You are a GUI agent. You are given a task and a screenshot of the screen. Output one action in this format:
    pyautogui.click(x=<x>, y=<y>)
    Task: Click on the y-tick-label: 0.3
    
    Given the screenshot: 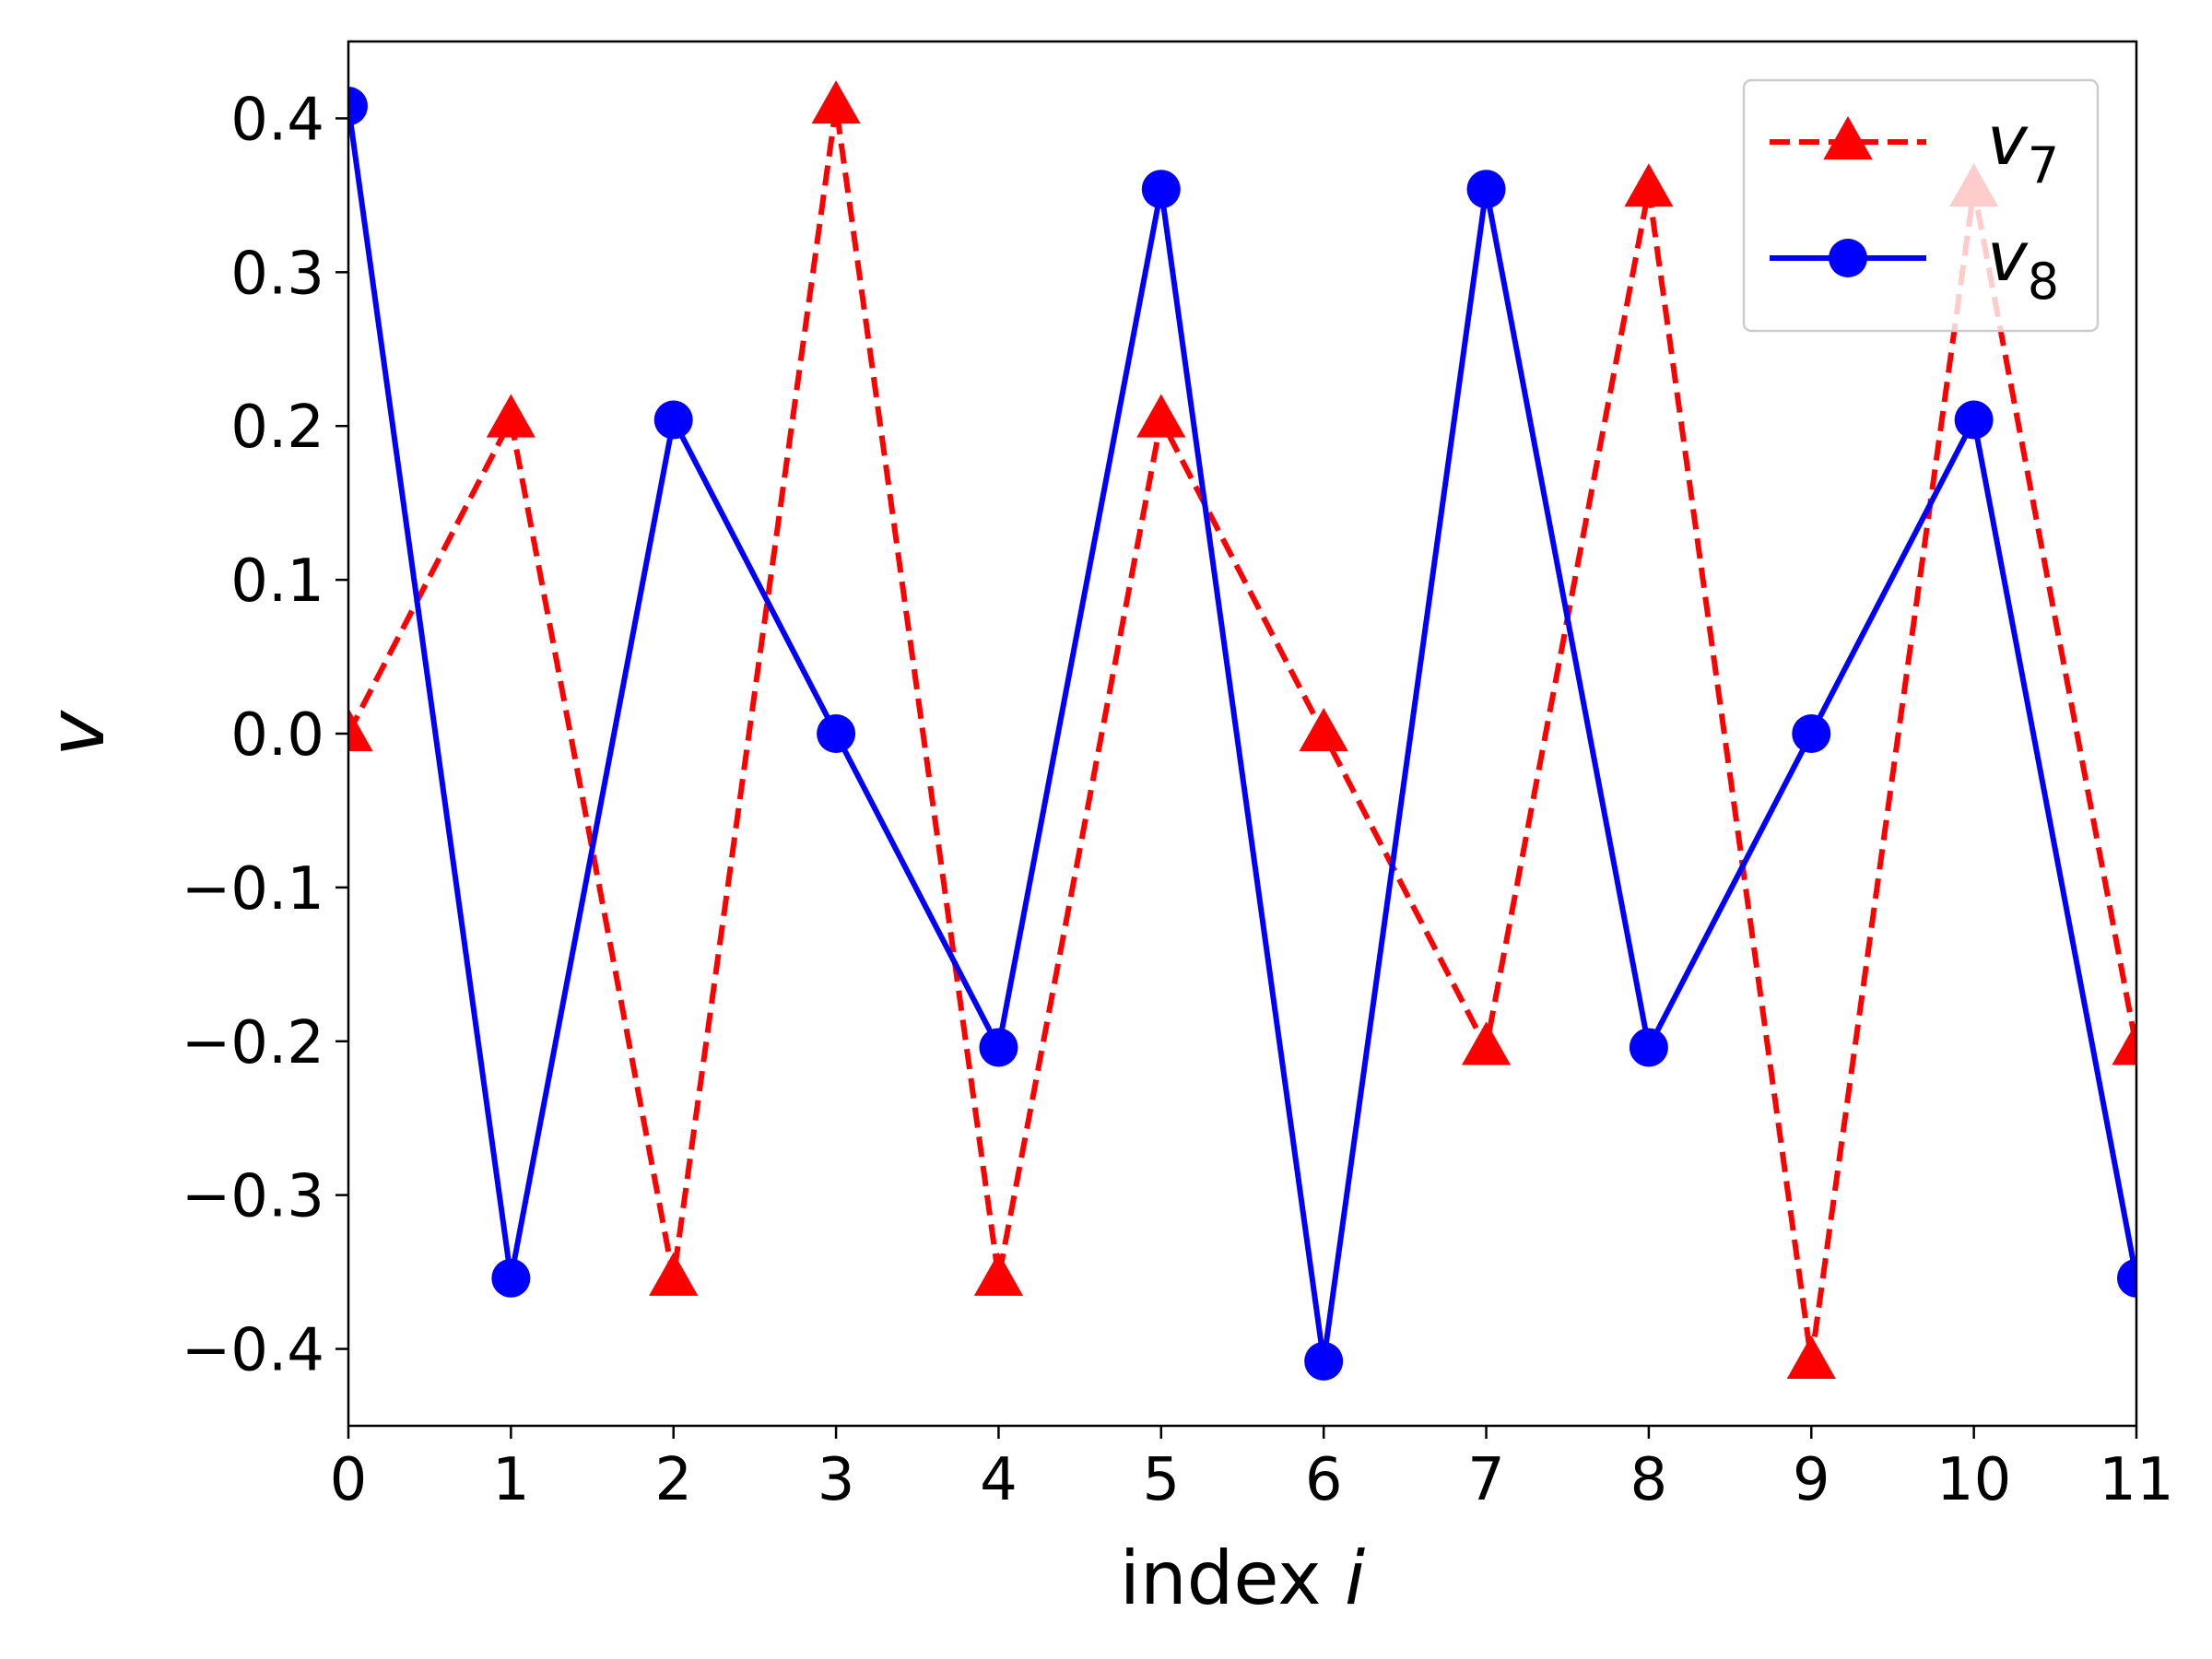 What is the action you would take?
    pyautogui.click(x=277, y=274)
    